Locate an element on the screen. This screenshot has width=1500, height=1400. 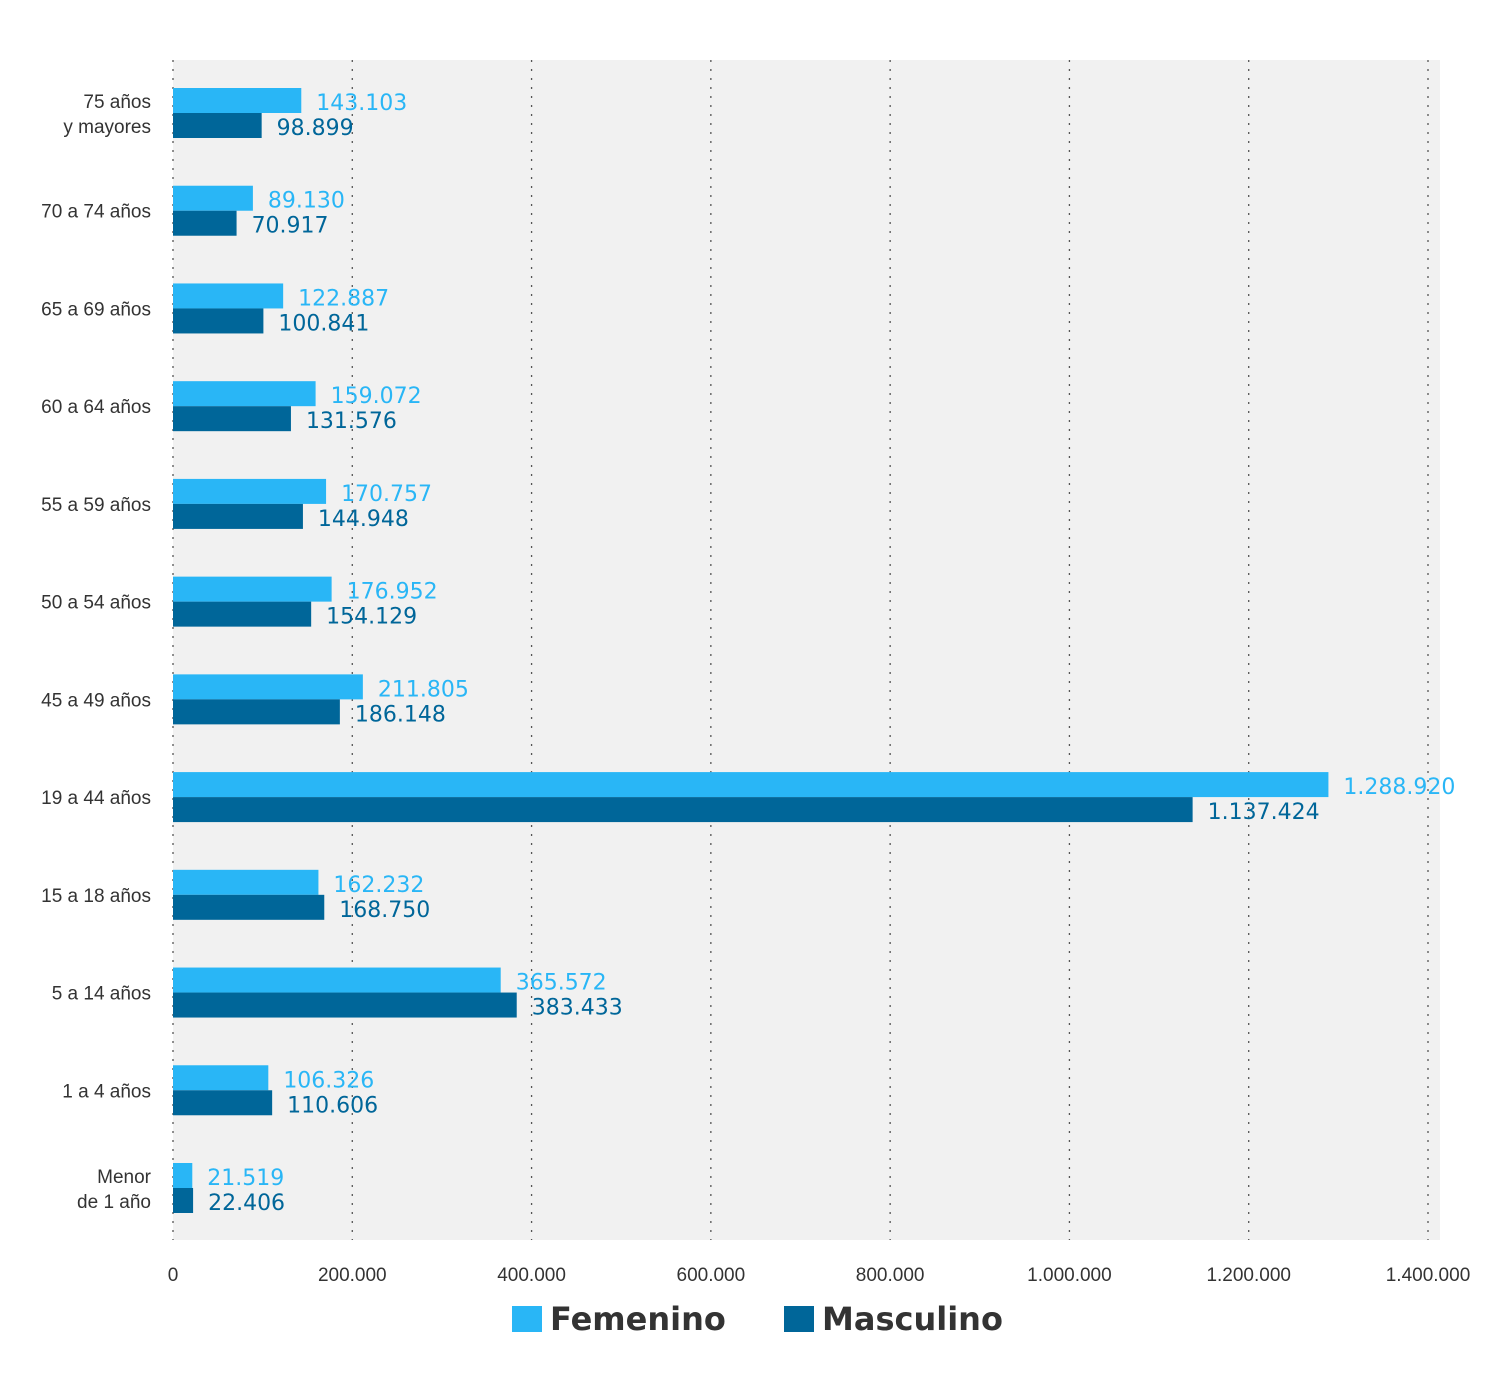
category-label: 60 a 64 años is located at coordinates (96, 407).